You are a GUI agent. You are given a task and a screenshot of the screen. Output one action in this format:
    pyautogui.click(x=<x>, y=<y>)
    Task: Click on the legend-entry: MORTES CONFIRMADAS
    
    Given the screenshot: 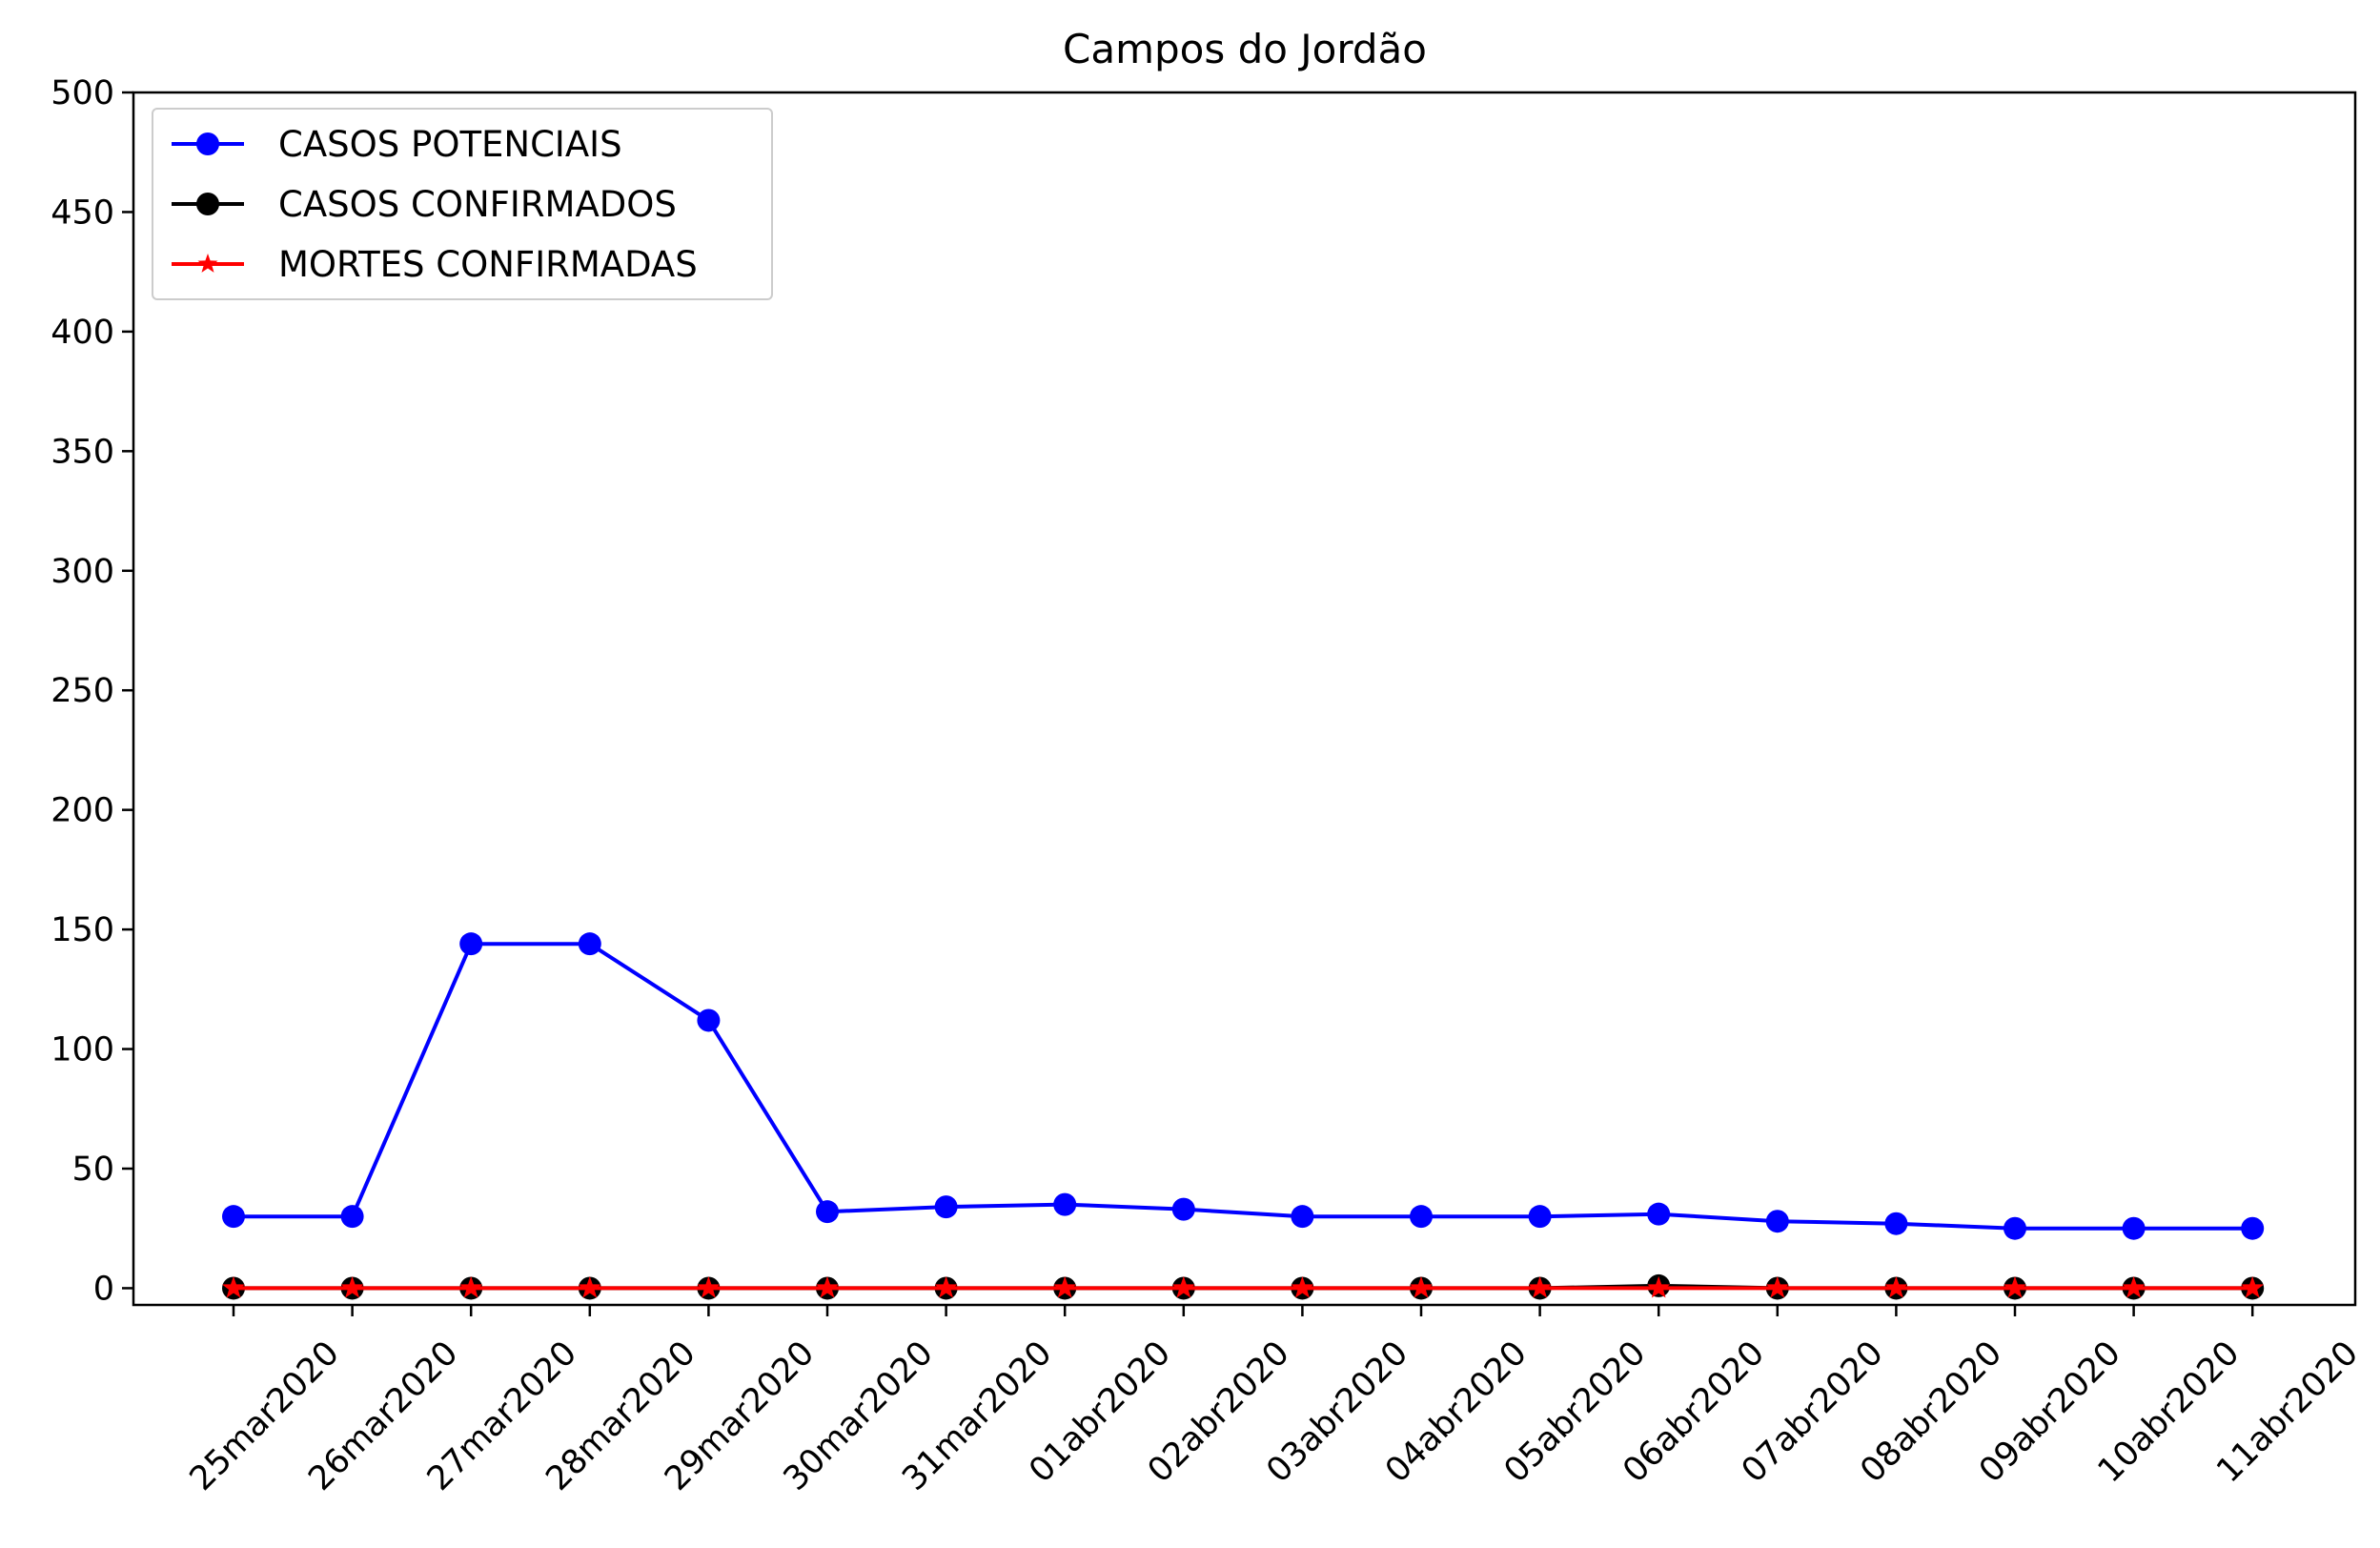 What is the action you would take?
    pyautogui.click(x=435, y=264)
    